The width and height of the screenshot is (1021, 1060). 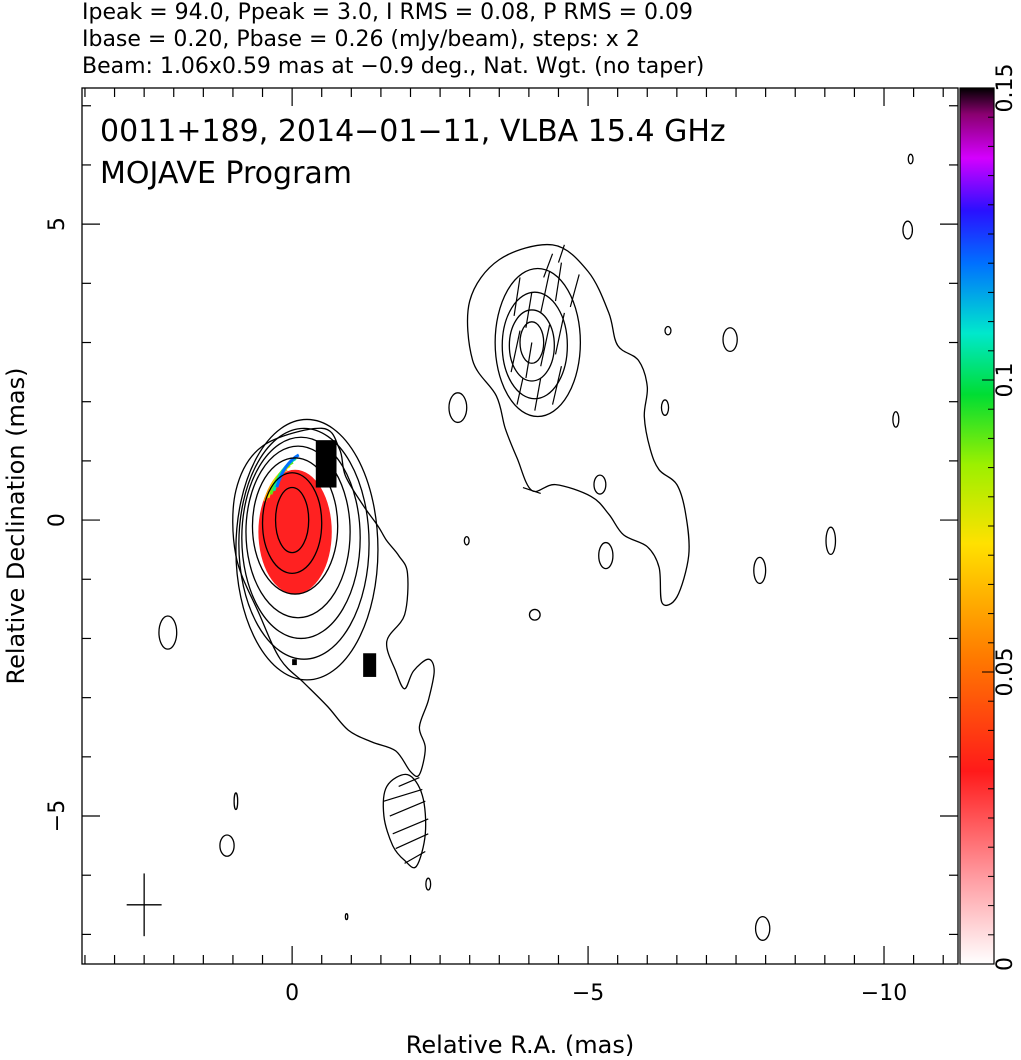 I want to click on y-tick-label: 0, so click(x=57, y=520).